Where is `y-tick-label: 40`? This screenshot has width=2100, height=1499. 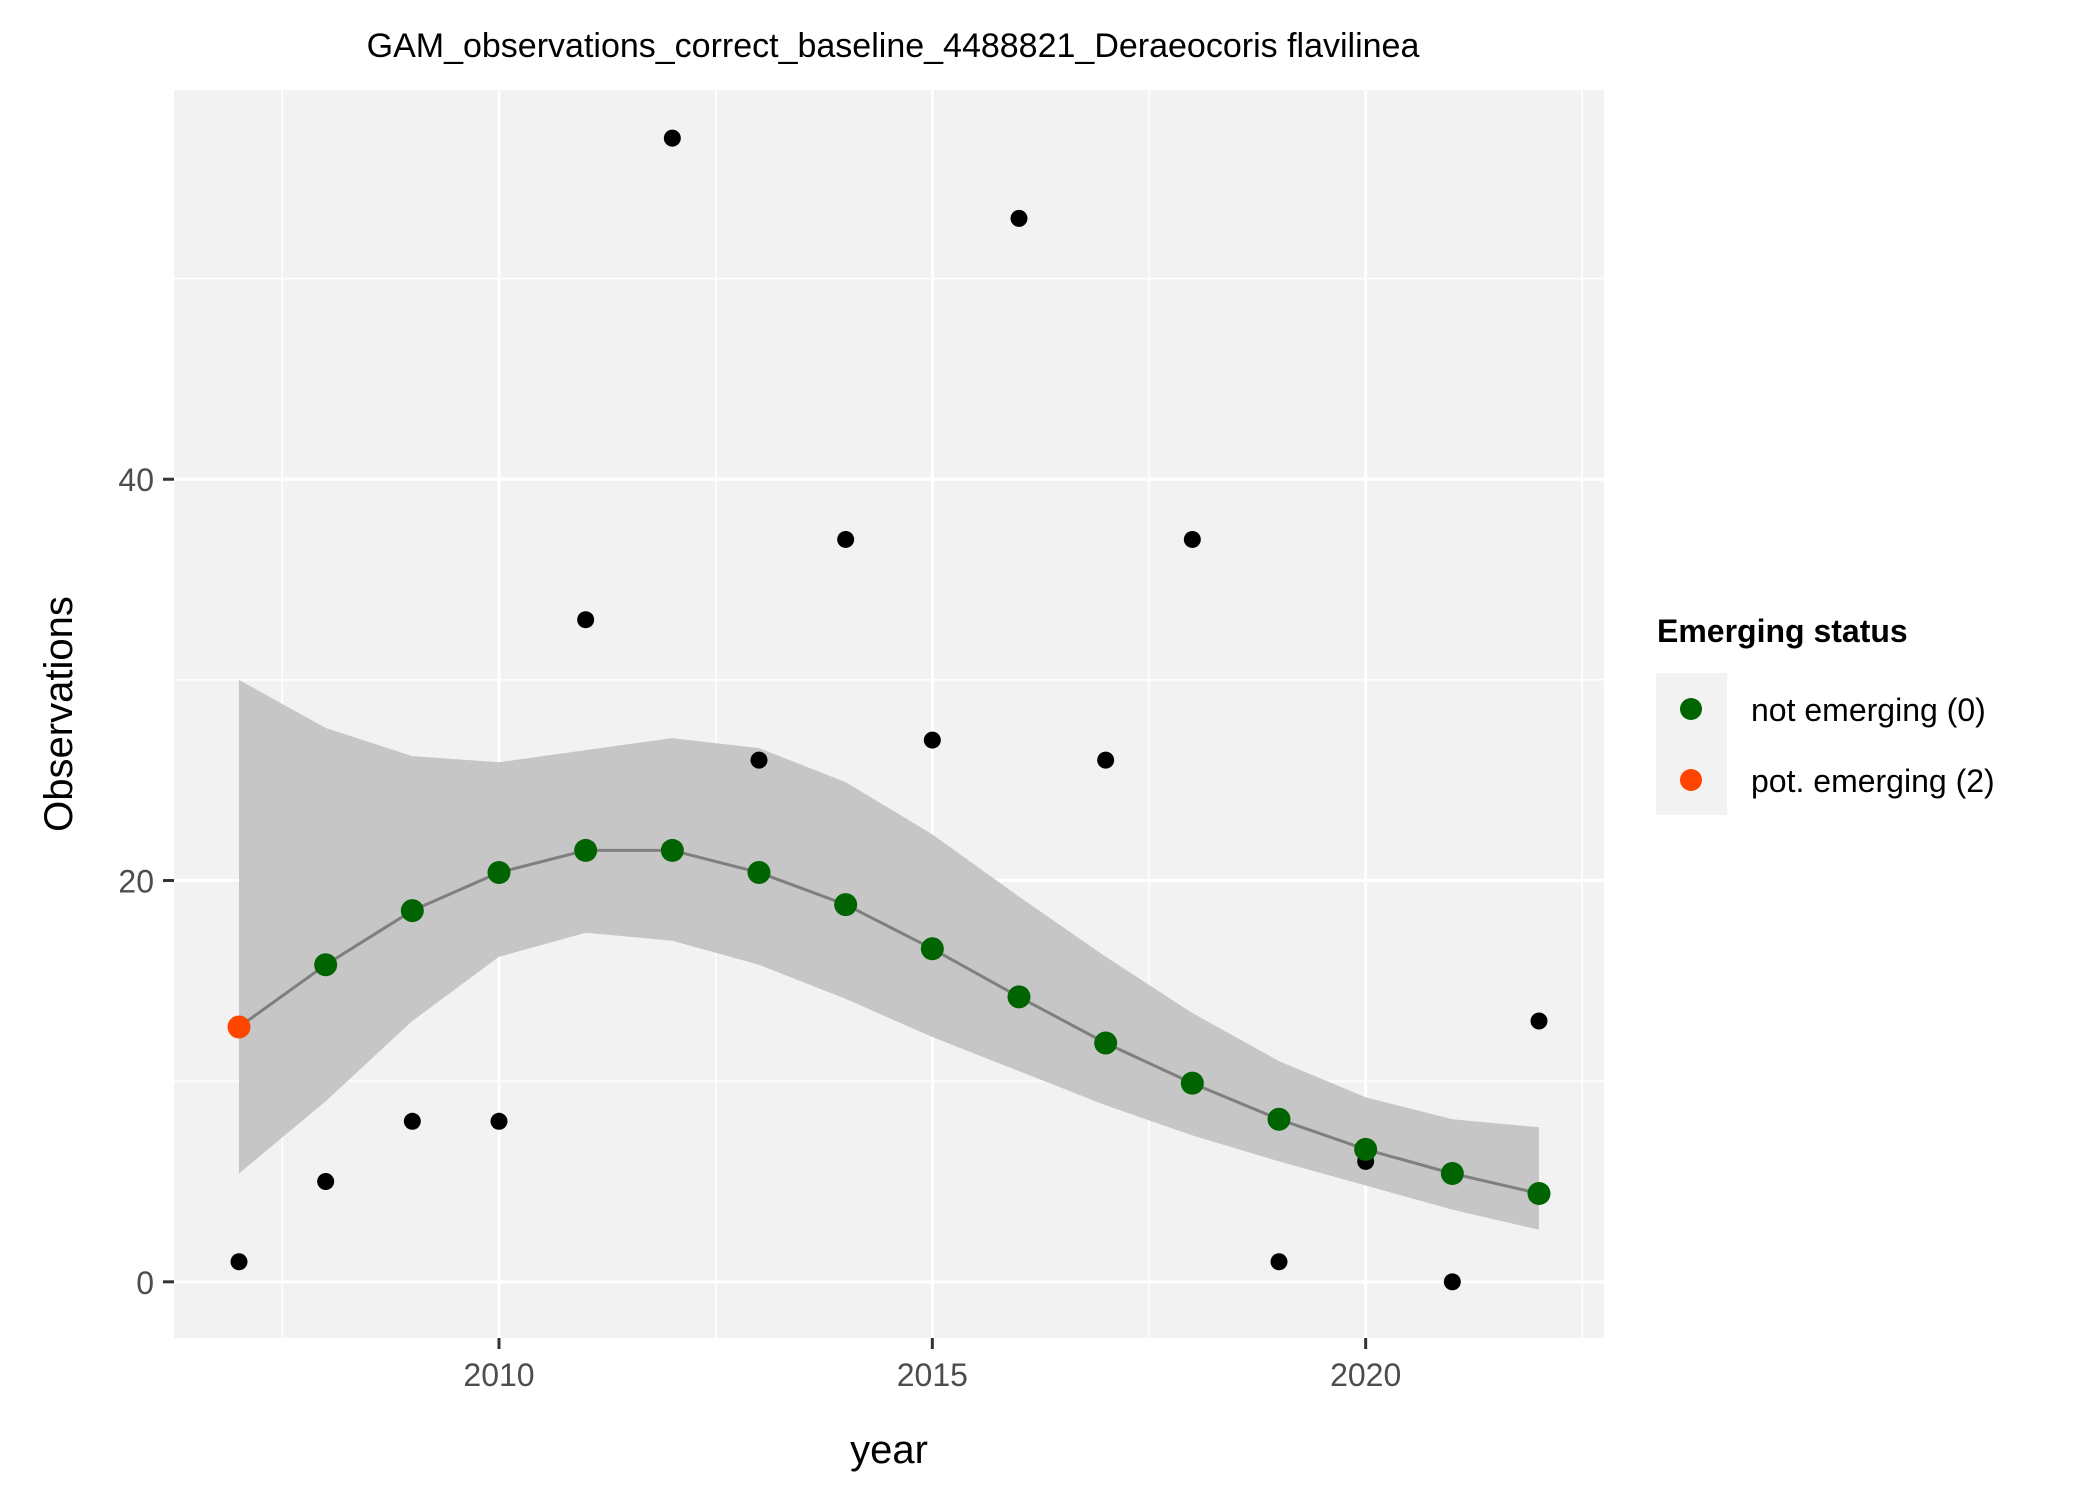 y-tick-label: 40 is located at coordinates (136, 480).